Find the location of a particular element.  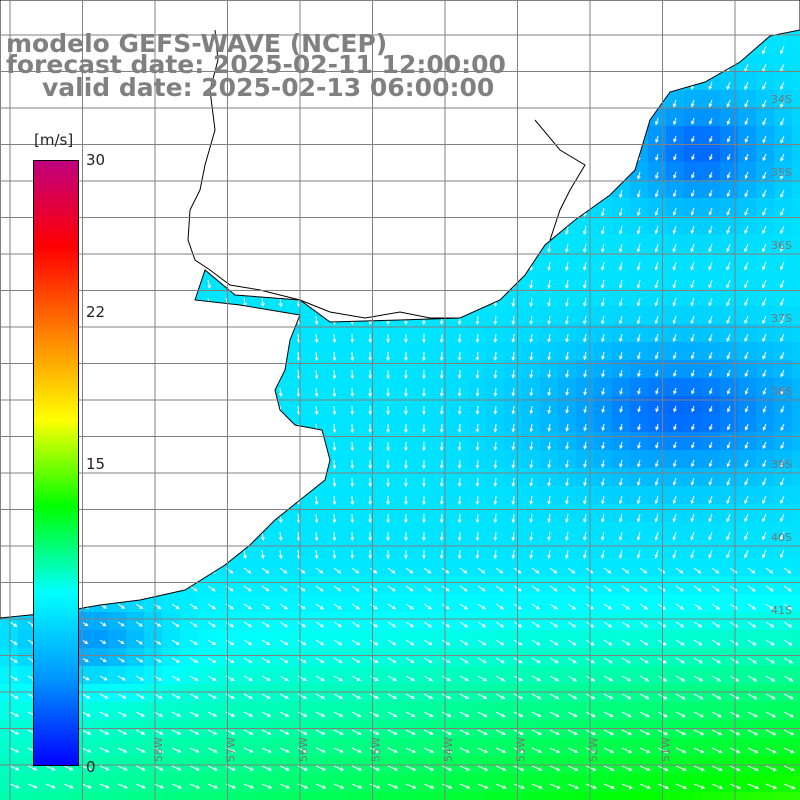

lat-label: 36S is located at coordinates (781, 245).